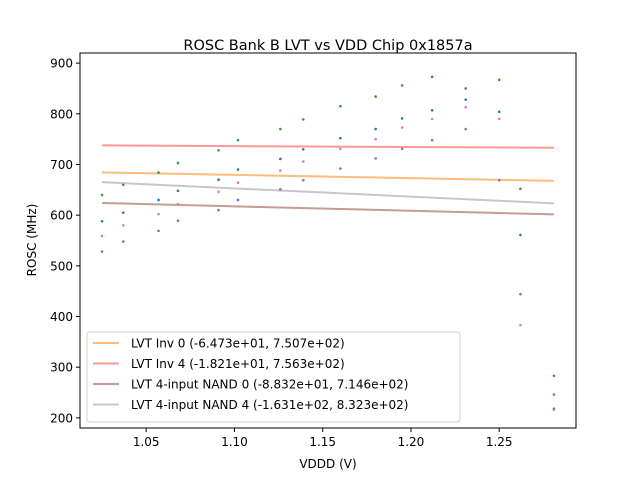 This screenshot has height=484, width=640. What do you see at coordinates (61, 216) in the screenshot?
I see `y-tick-label: 600` at bounding box center [61, 216].